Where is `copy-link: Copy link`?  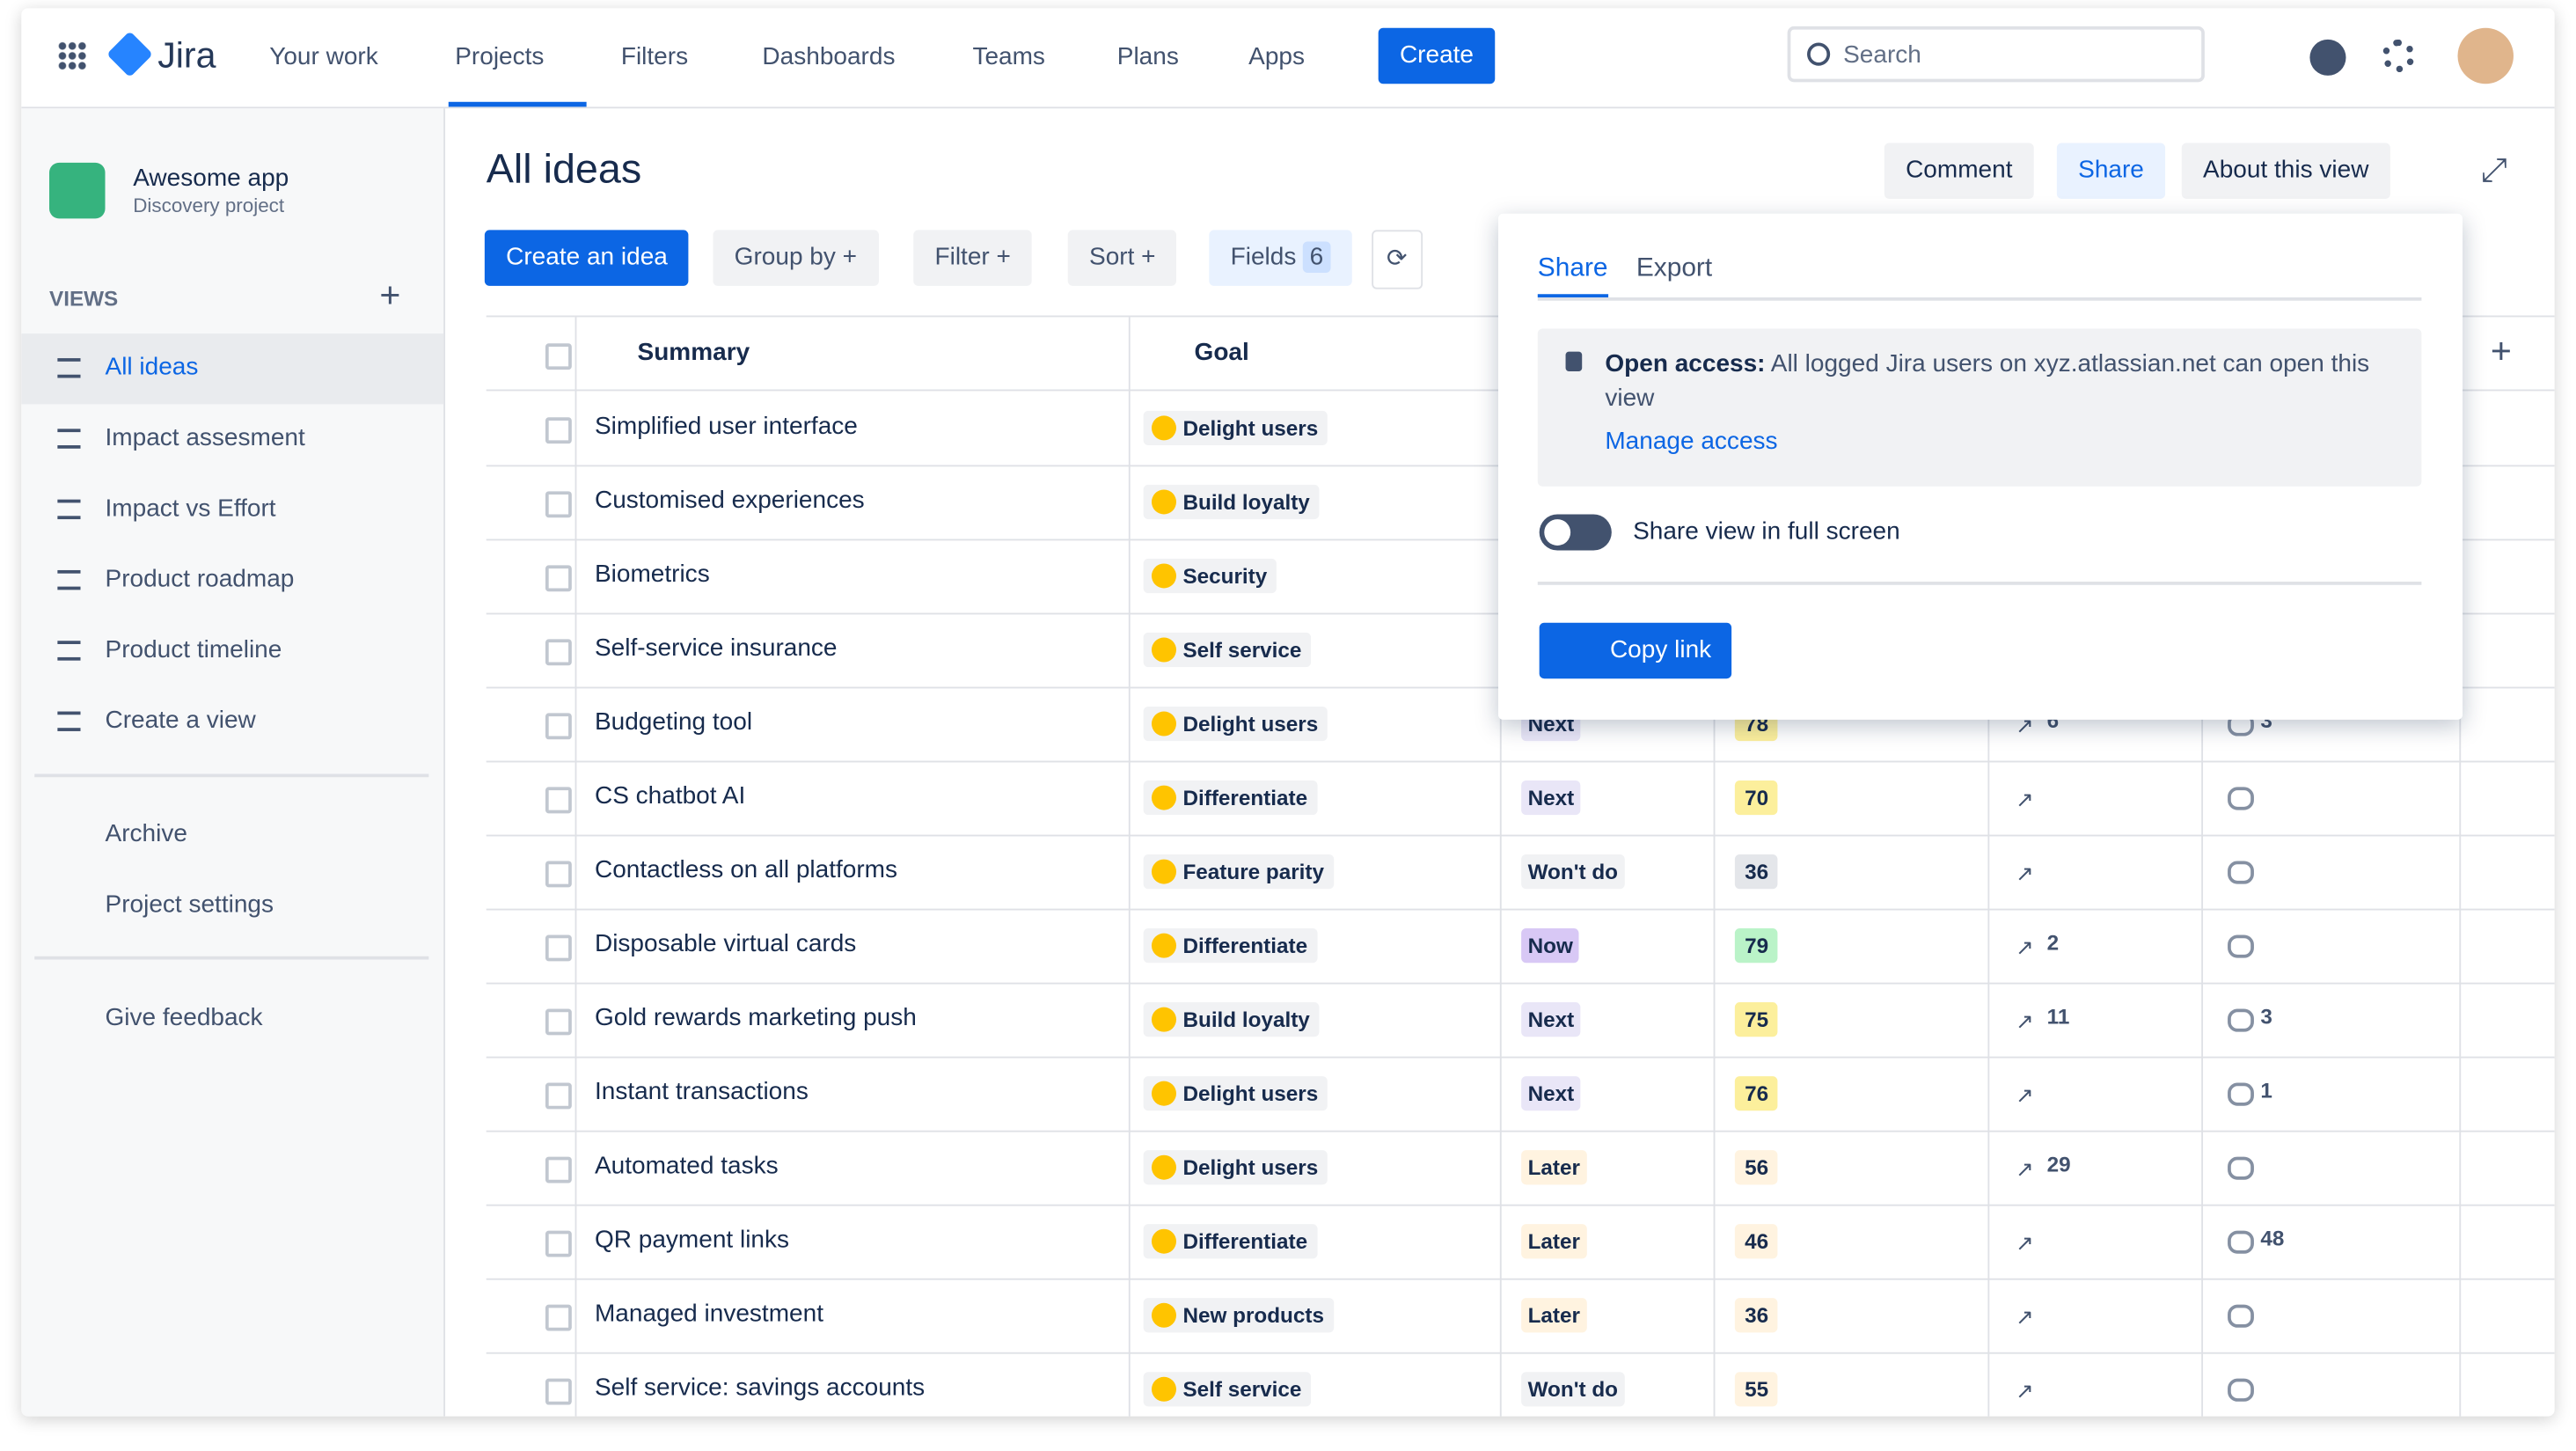 copy-link: Copy link is located at coordinates (1635, 650).